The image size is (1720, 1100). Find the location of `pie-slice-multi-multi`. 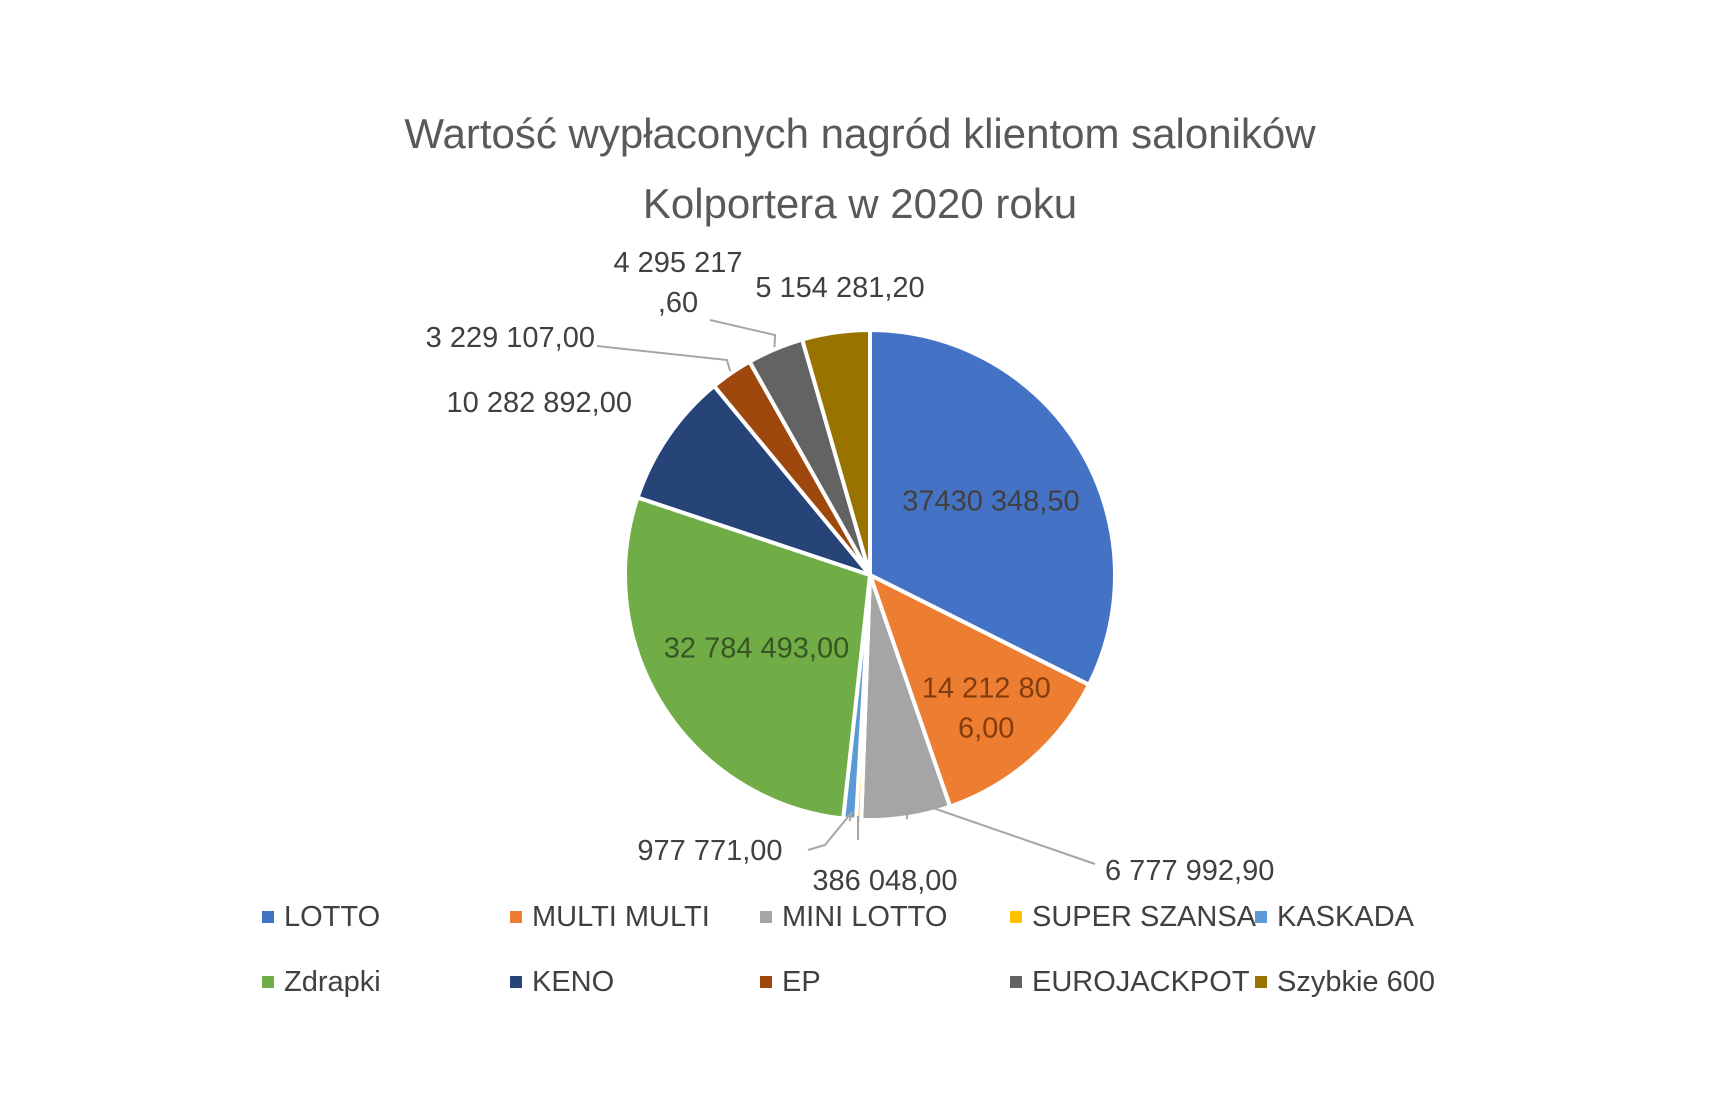

pie-slice-multi-multi is located at coordinates (979, 691).